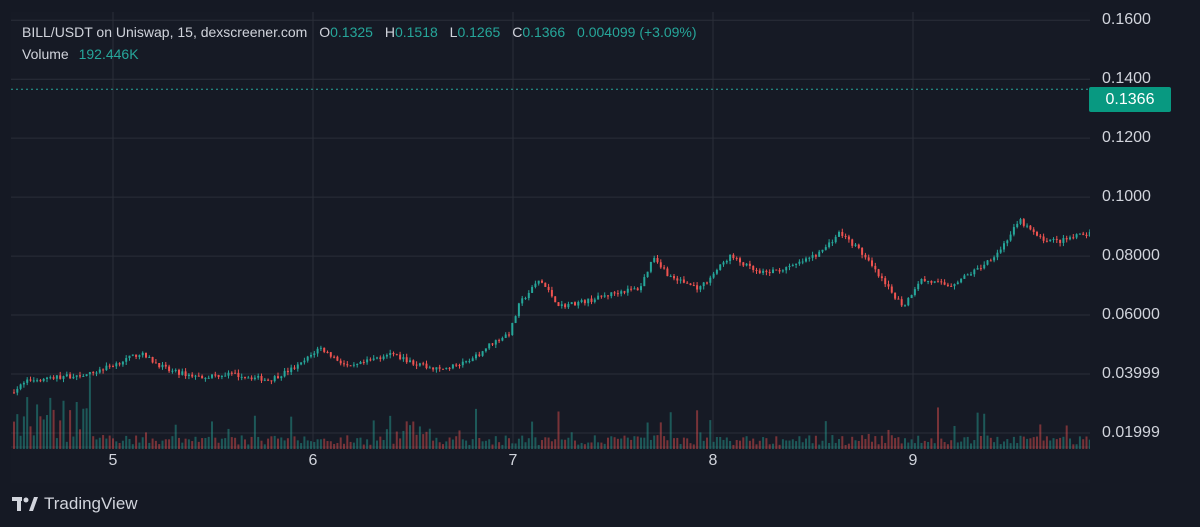 The image size is (1200, 527). I want to click on change-value: 0.004099 (+3.09%), so click(637, 32).